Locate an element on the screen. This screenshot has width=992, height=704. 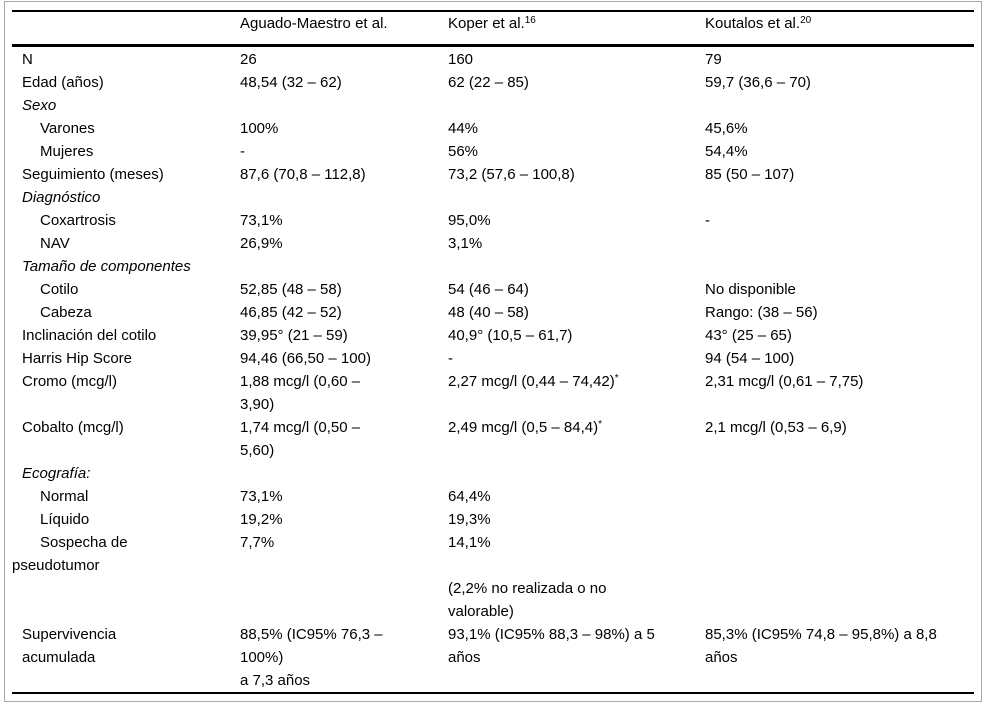
table-row: Ecografía: is located at coordinates (493, 473).